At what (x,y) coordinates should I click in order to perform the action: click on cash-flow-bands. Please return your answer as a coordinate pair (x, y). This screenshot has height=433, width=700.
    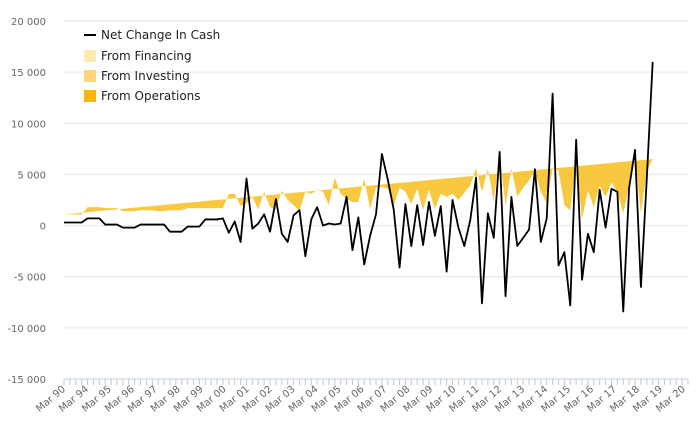
    Looking at the image, I should click on (358, 186).